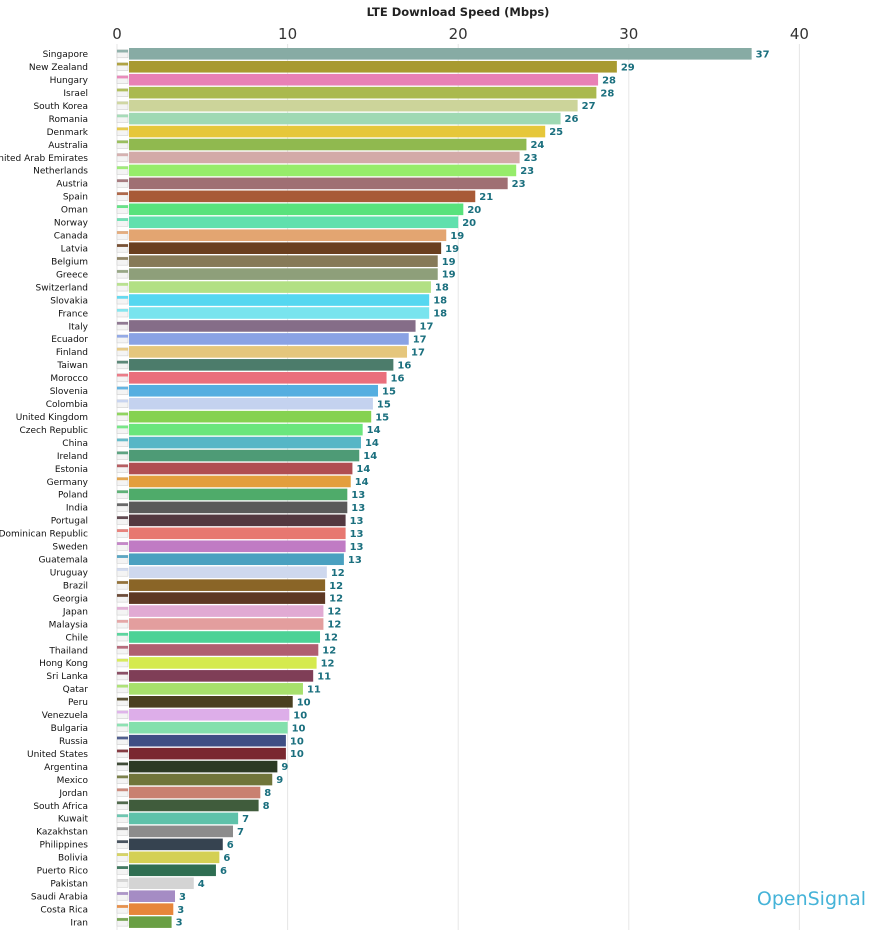 The height and width of the screenshot is (934, 888). I want to click on category-label: Uruguay, so click(69, 574).